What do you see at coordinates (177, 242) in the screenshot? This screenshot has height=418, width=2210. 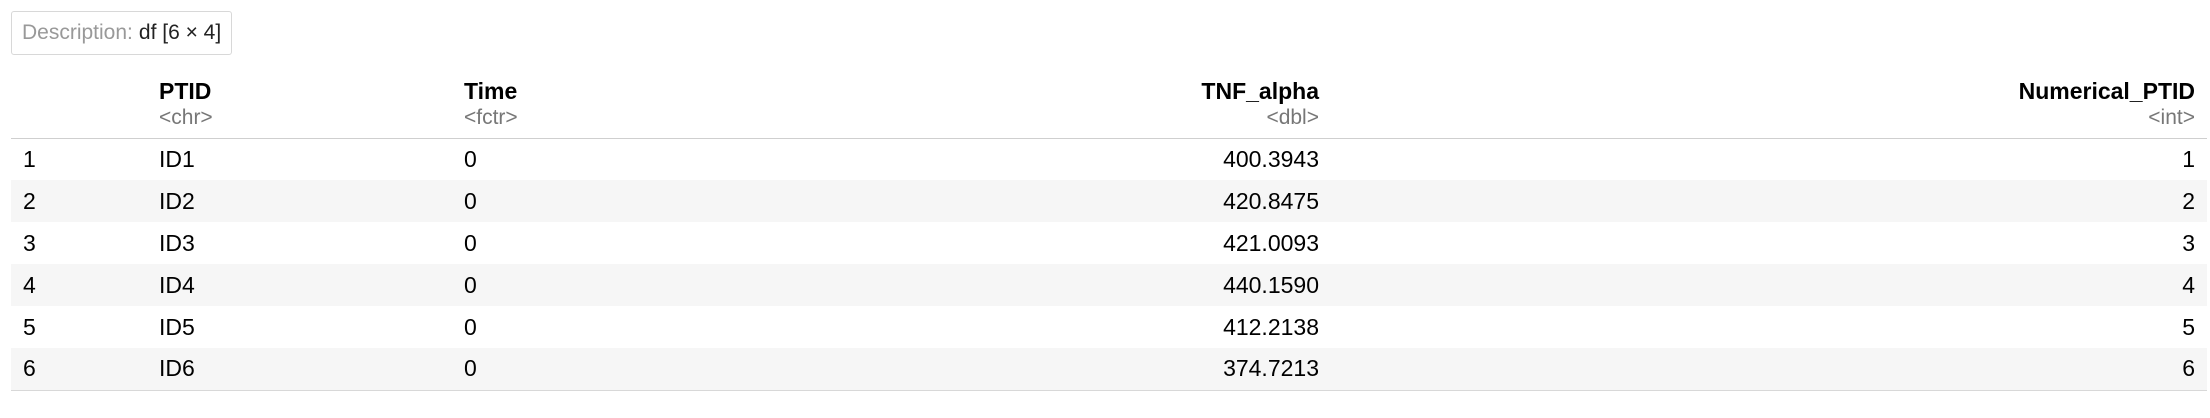 I see `cell-ptid: ID3` at bounding box center [177, 242].